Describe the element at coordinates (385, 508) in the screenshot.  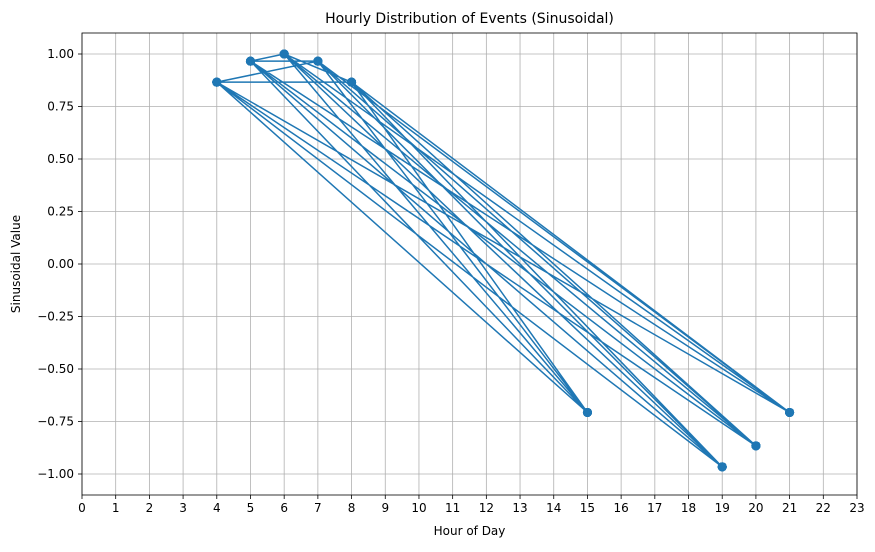
I see `x-tick-label: 9` at that location.